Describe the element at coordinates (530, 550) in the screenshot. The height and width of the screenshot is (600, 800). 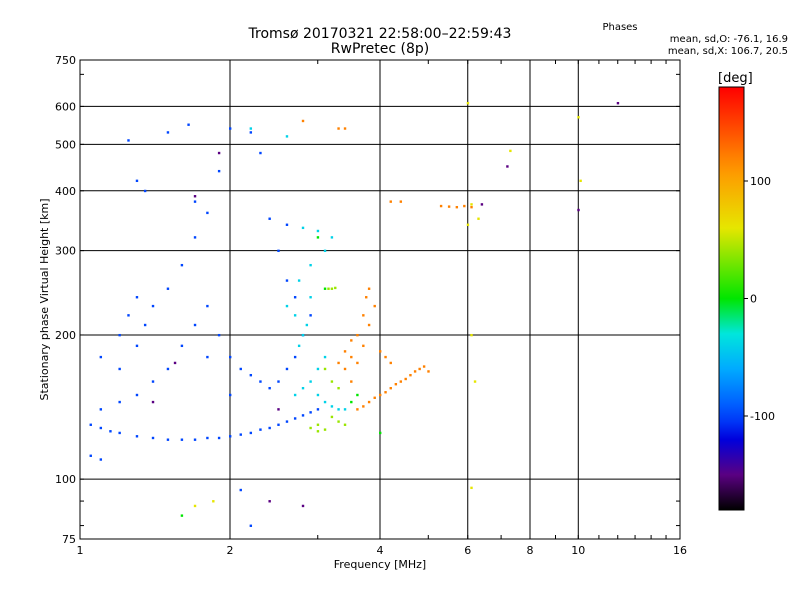
I see `x-tick-label: 8` at that location.